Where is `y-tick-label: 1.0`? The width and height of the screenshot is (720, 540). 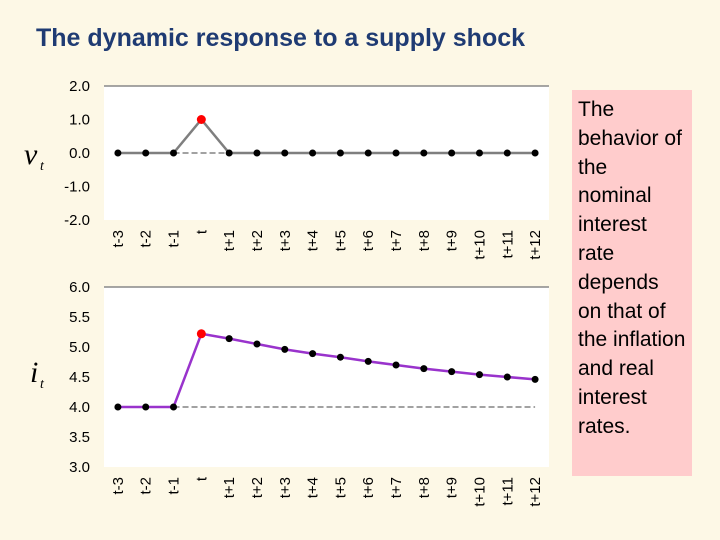 y-tick-label: 1.0 is located at coordinates (79, 120).